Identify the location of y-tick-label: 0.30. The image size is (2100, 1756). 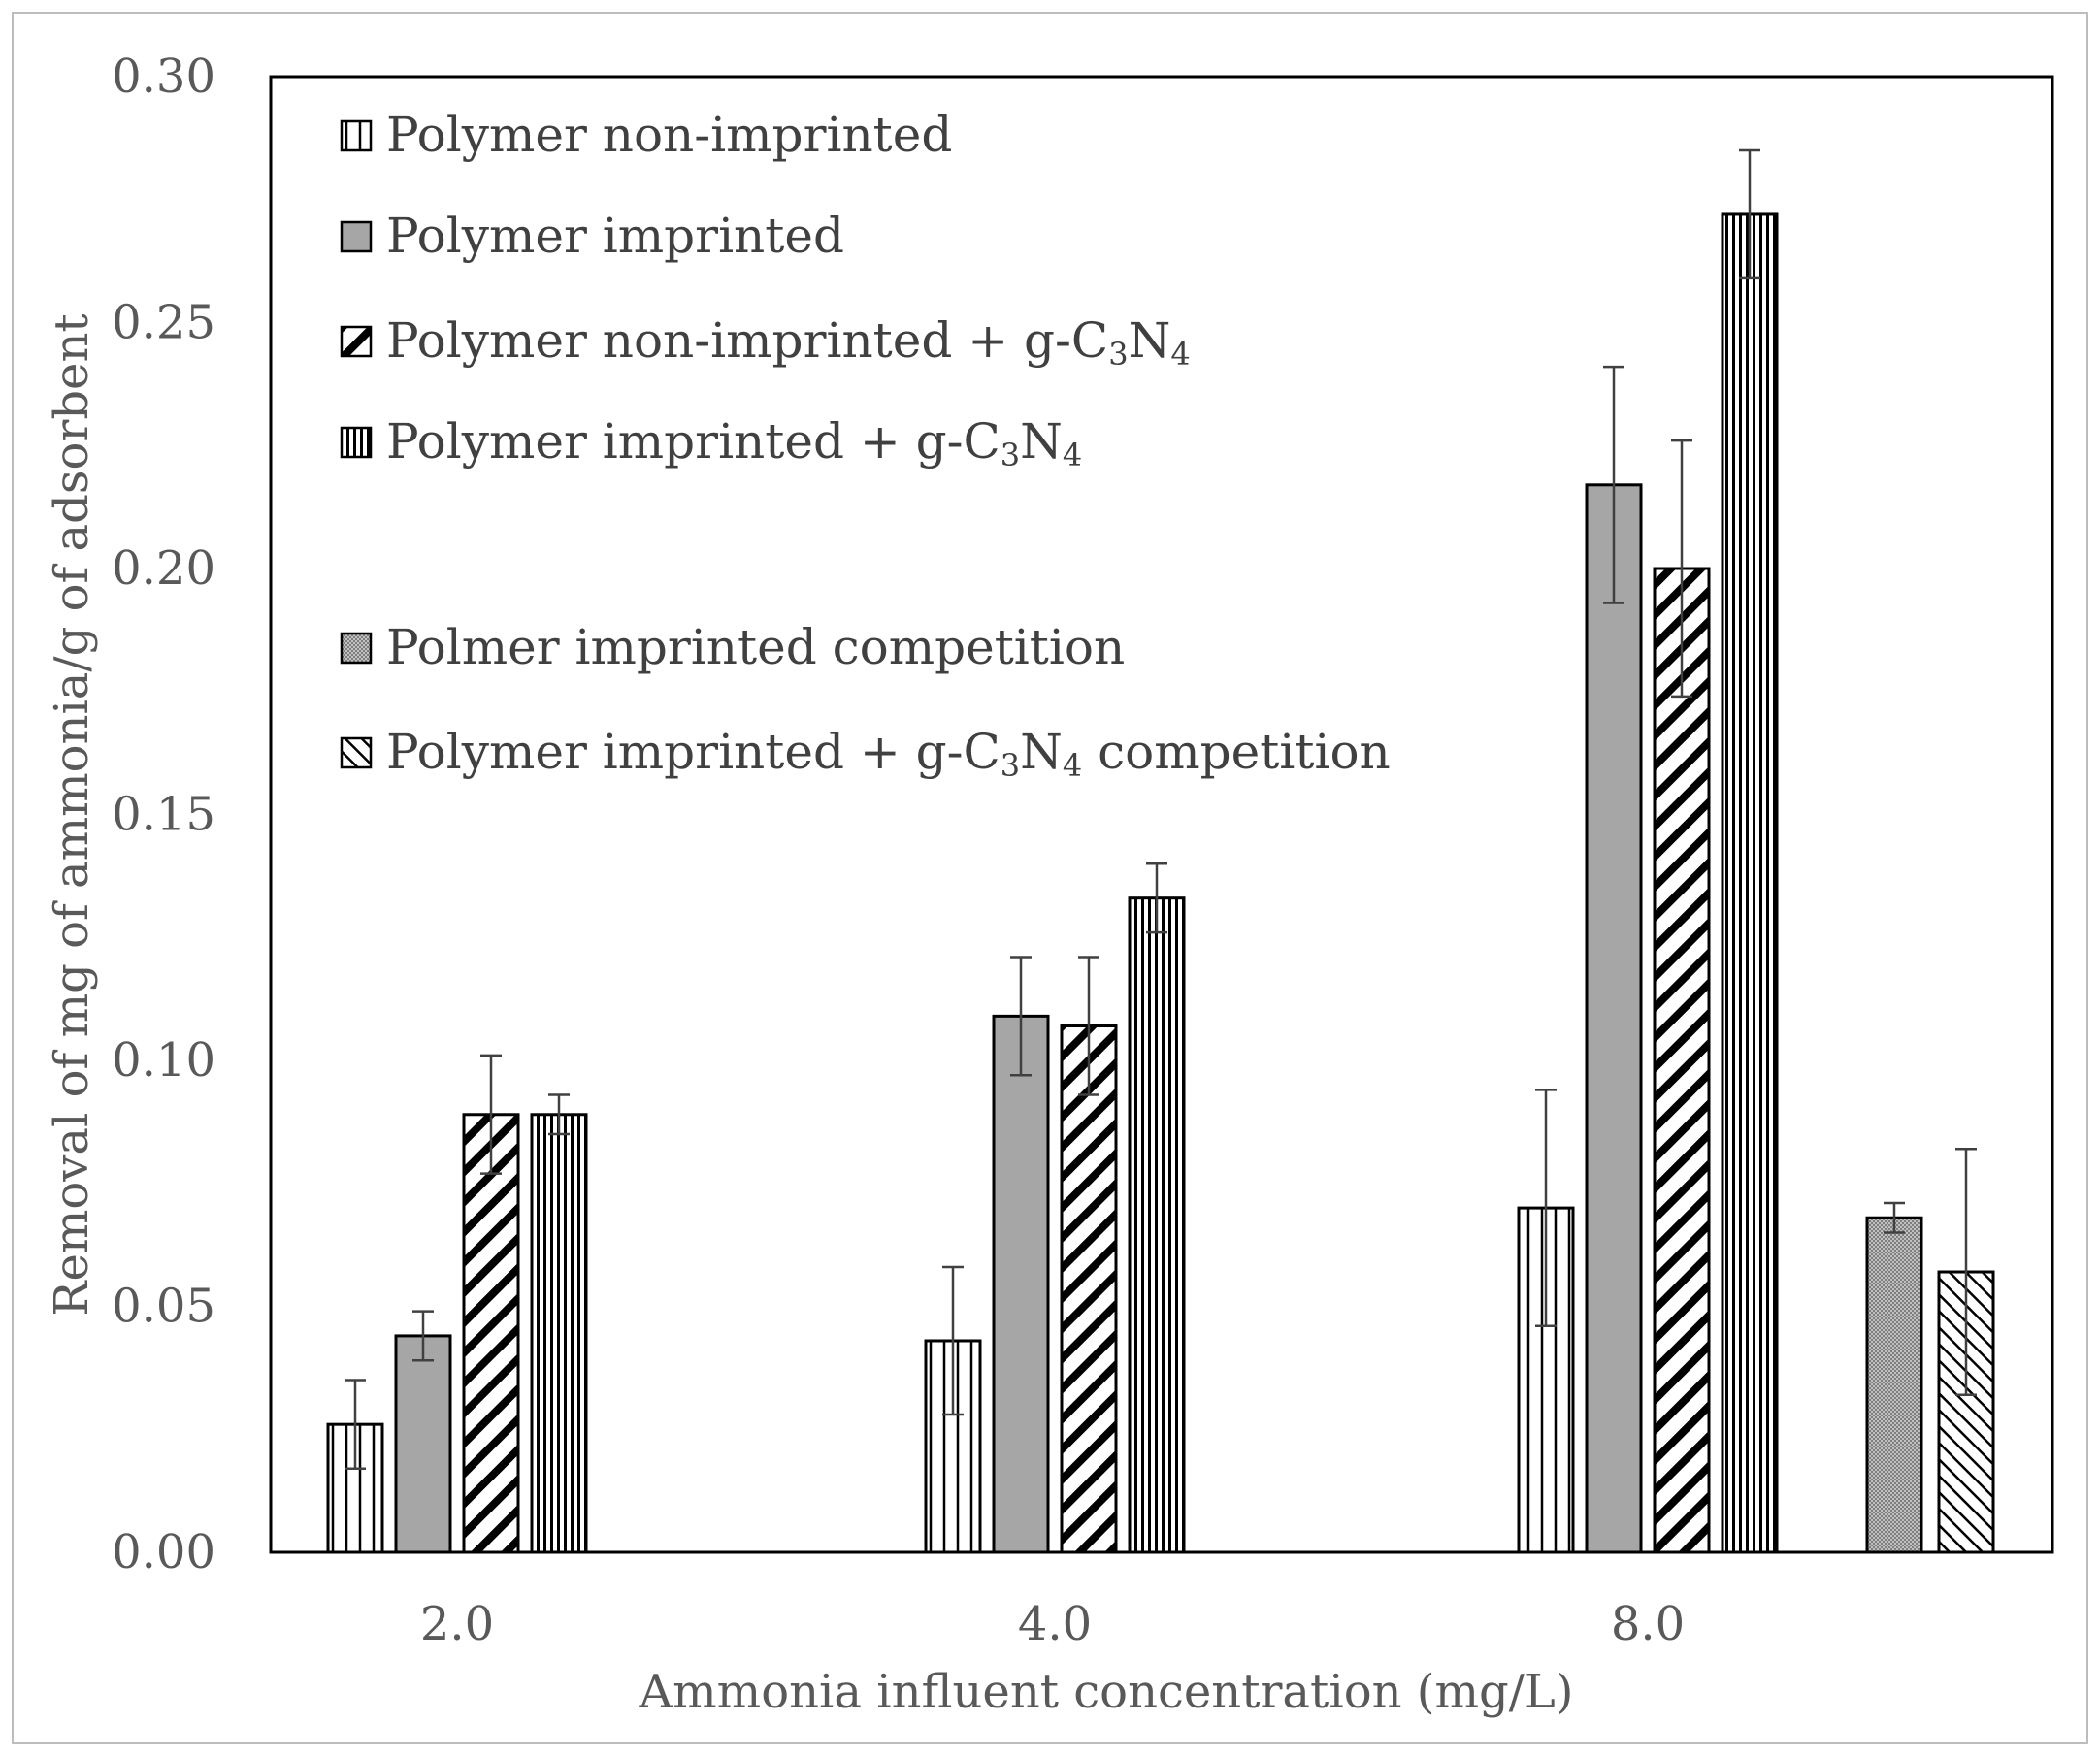
(163, 76).